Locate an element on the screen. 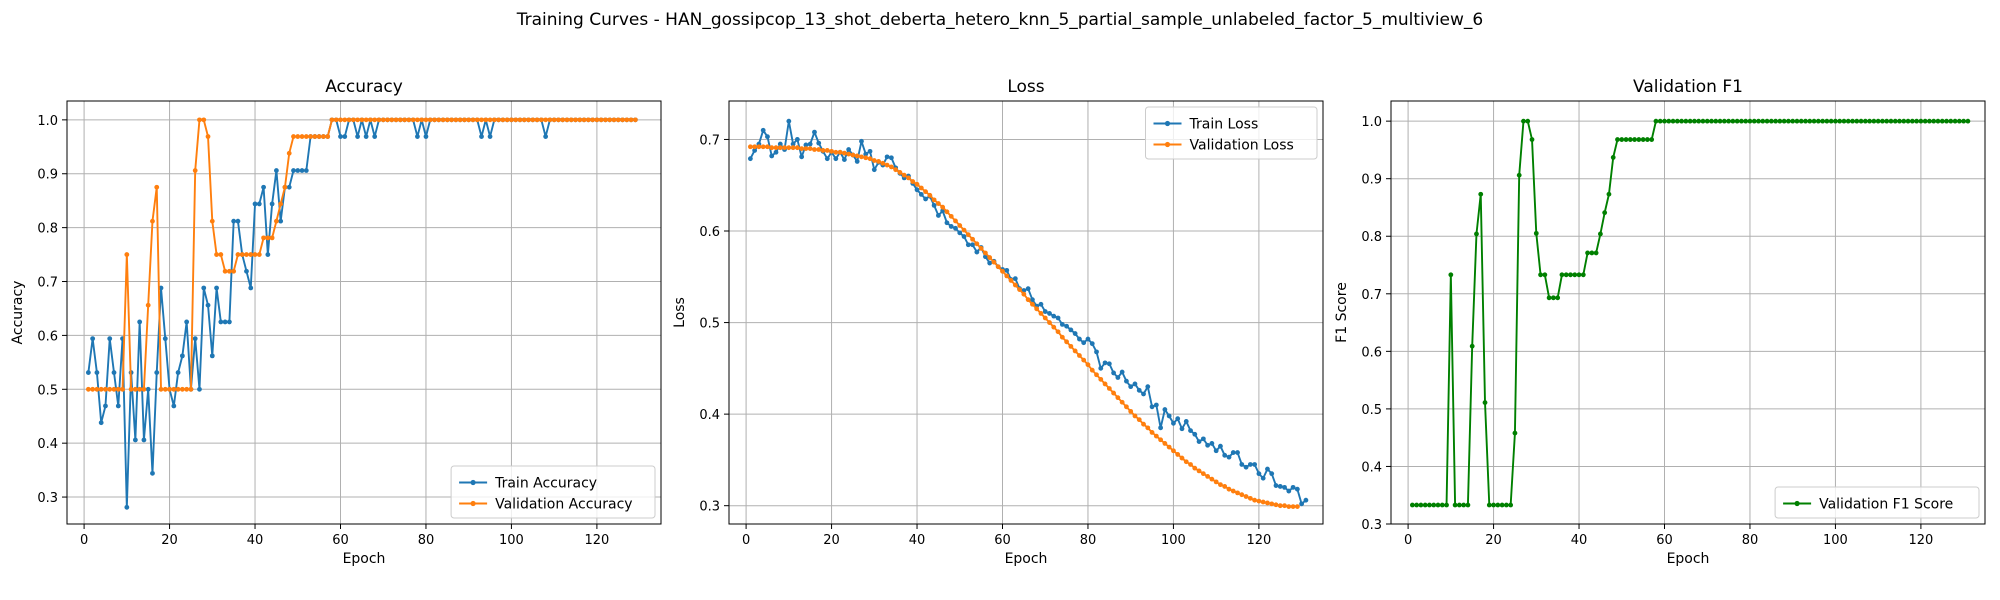  validation-f1-xtick-label: 80 is located at coordinates (1750, 540).